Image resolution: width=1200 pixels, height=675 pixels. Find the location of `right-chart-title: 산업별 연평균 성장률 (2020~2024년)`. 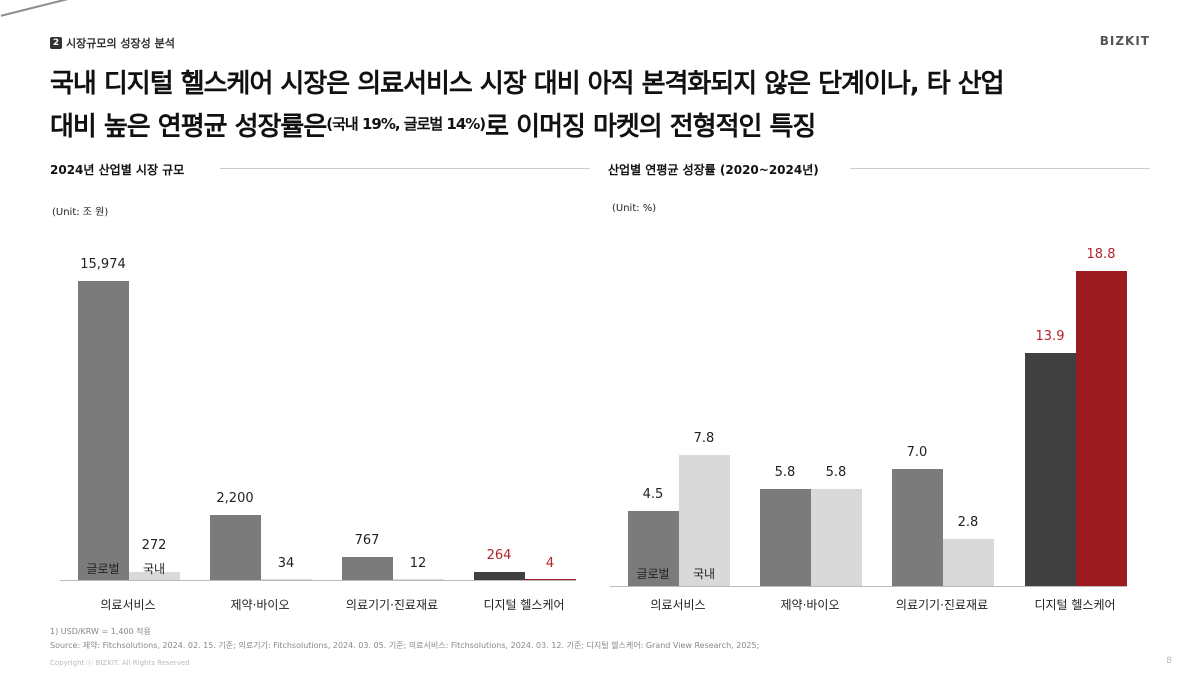

right-chart-title: 산업별 연평균 성장률 (2020~2024년) is located at coordinates (713, 170).